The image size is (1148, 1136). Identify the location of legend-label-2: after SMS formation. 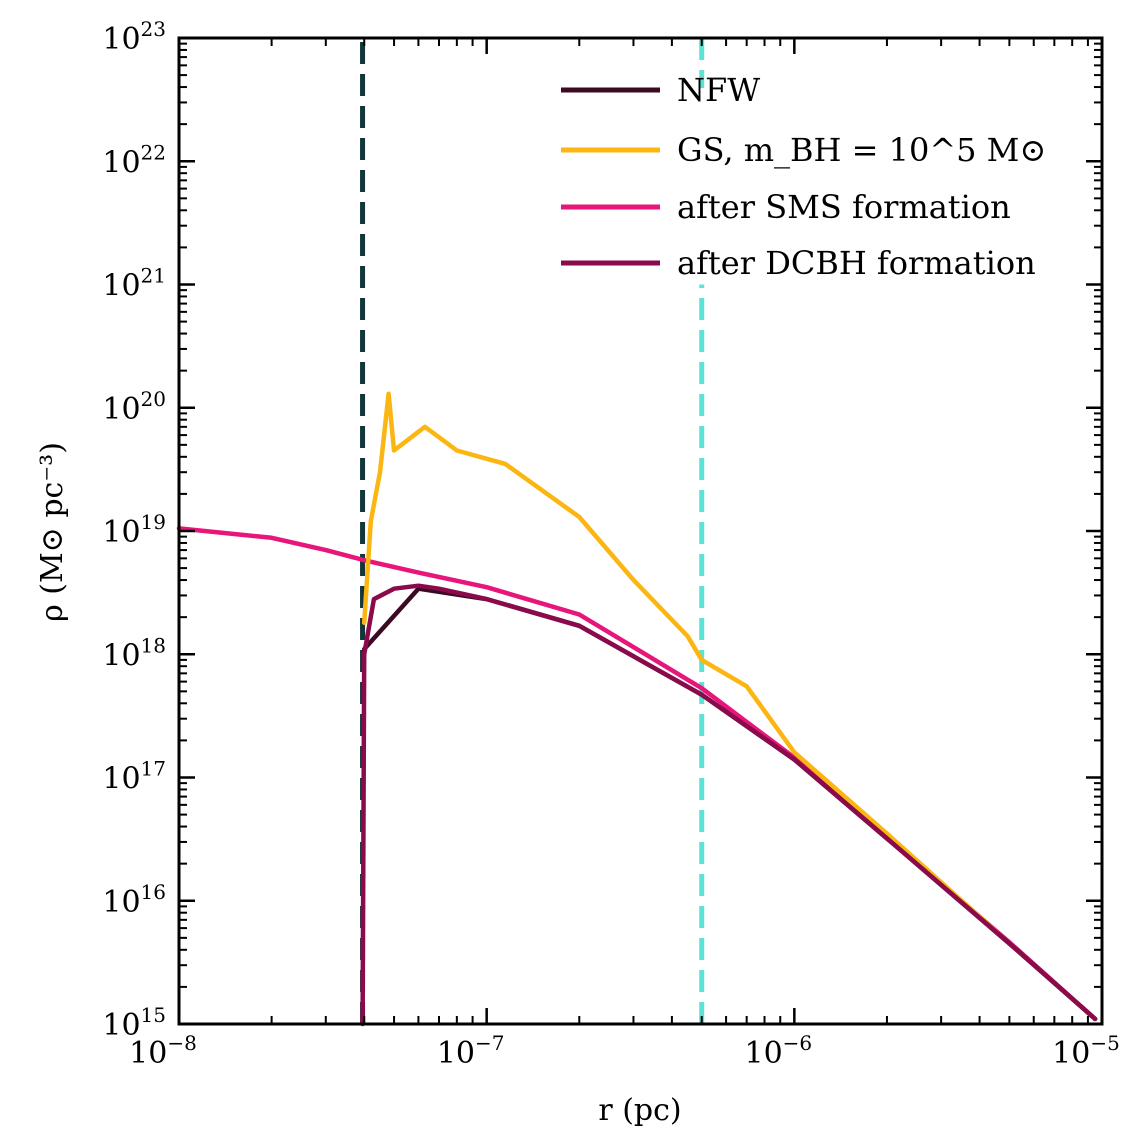
(844, 207).